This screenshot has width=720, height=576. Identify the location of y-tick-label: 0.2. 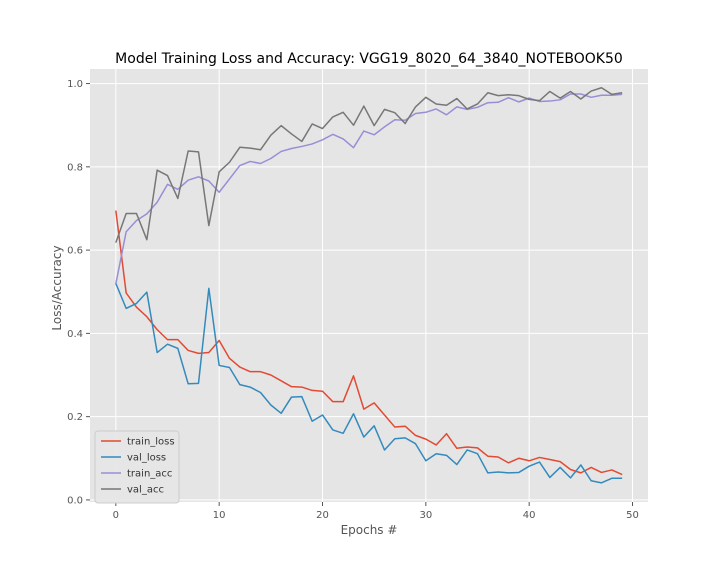
(75, 417).